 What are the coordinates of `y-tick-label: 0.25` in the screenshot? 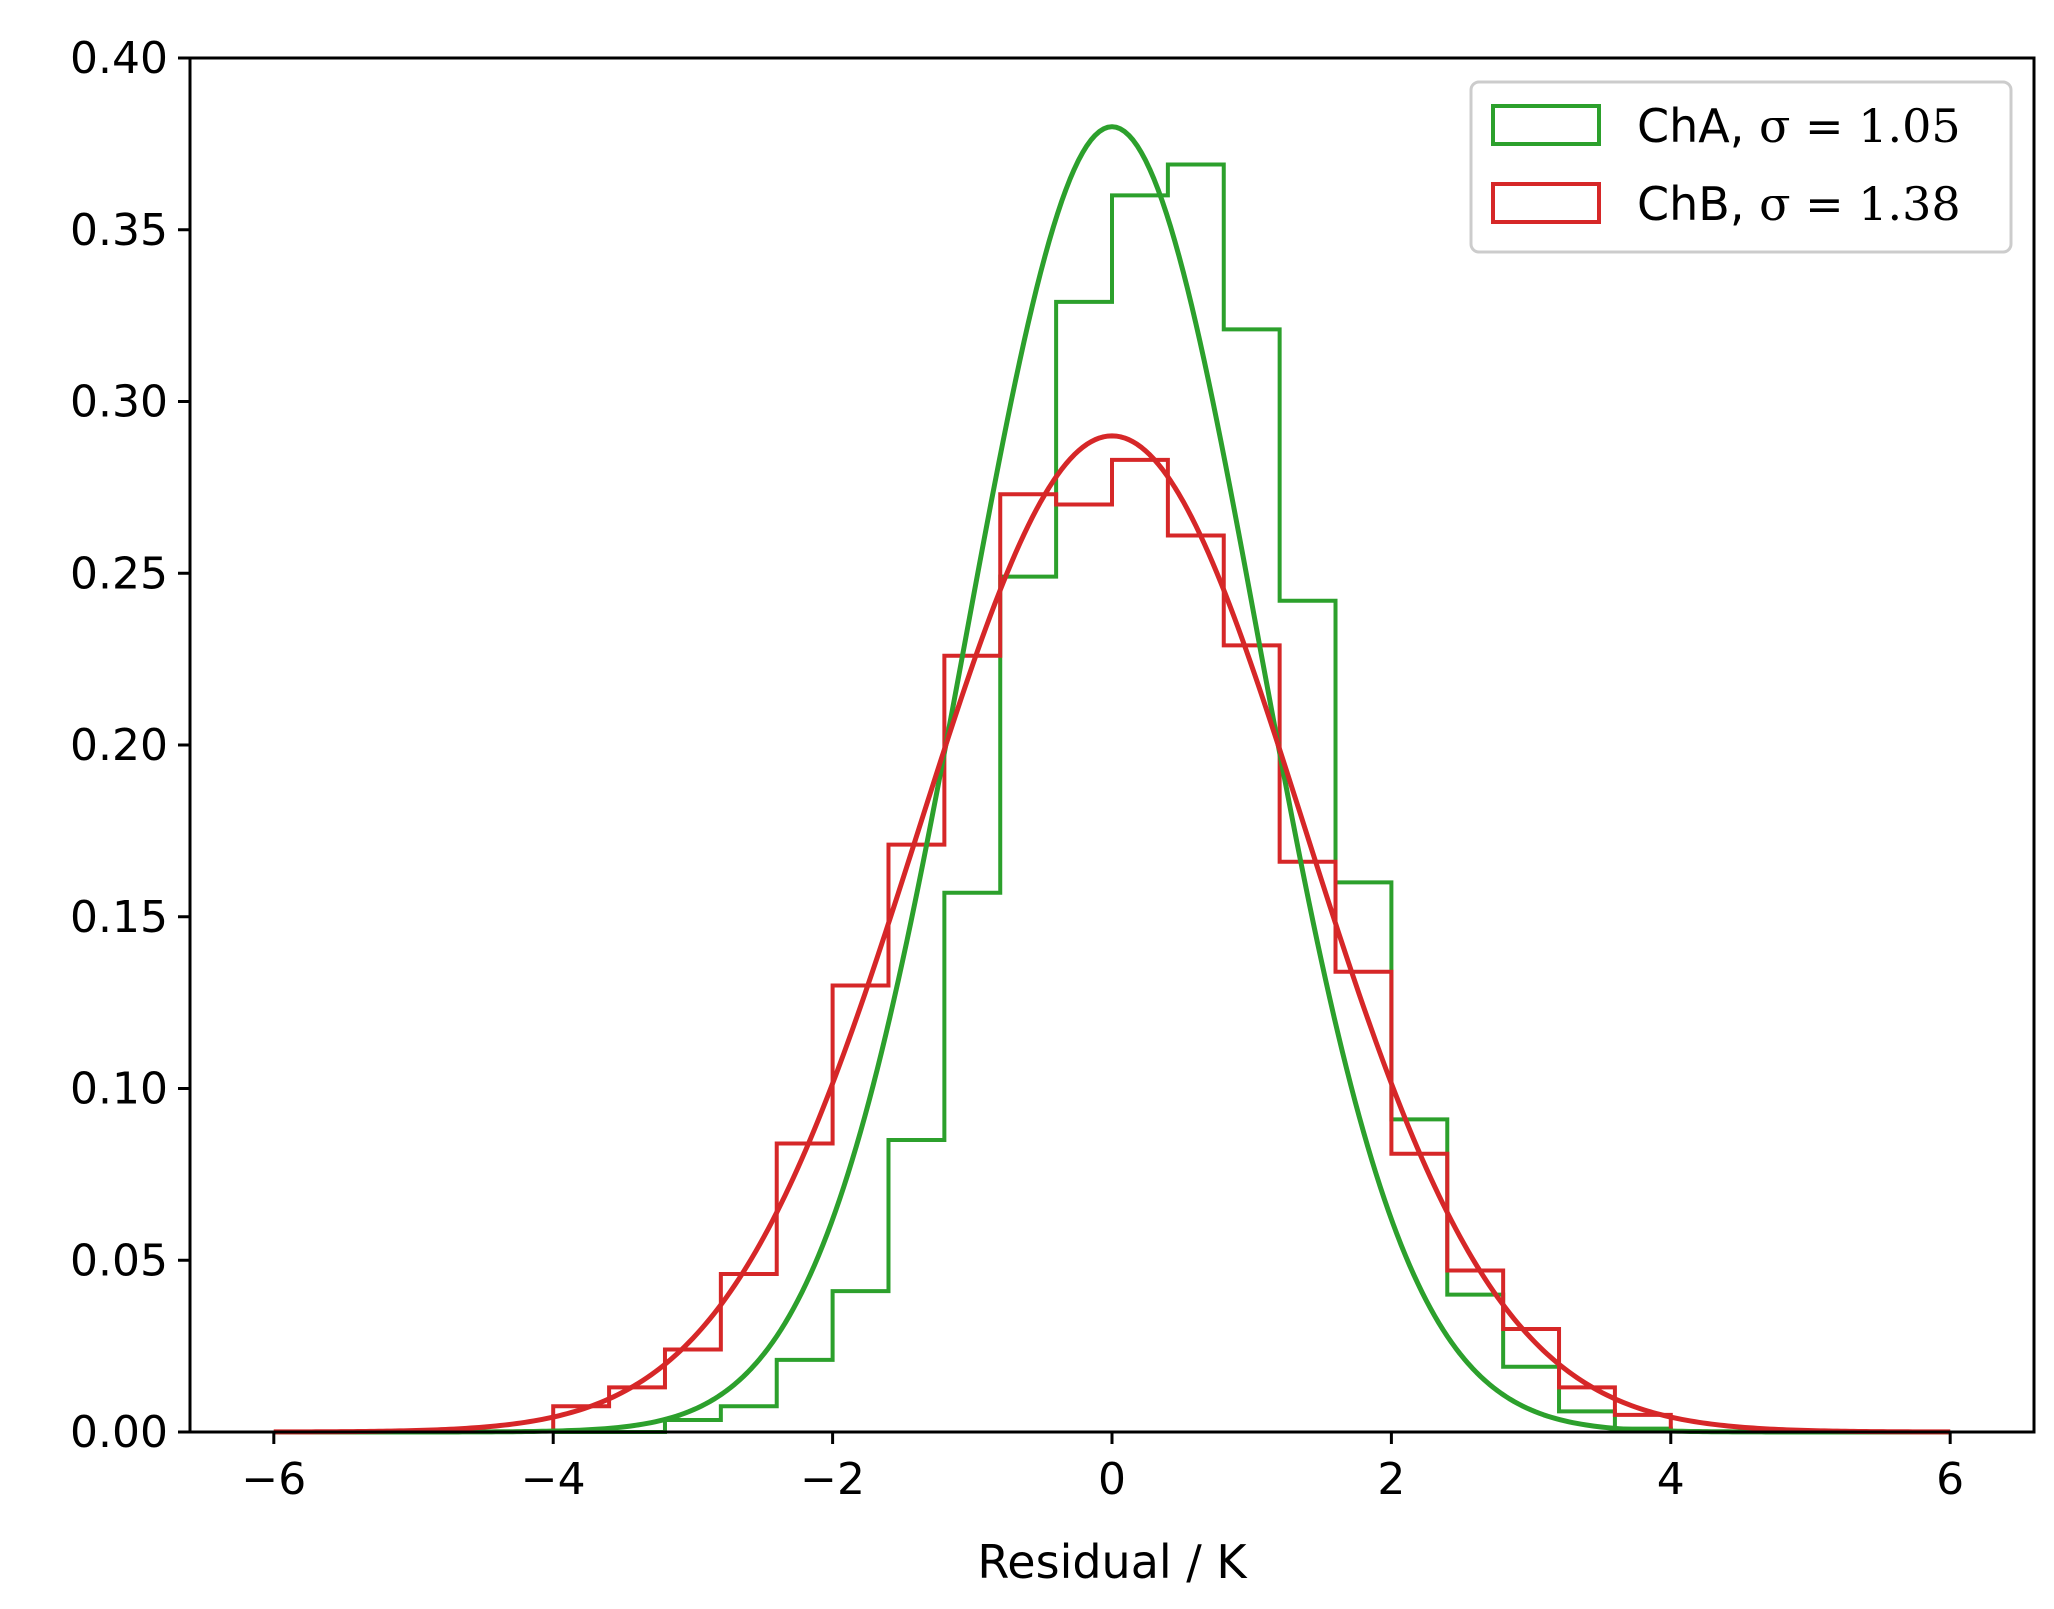 It's located at (119, 573).